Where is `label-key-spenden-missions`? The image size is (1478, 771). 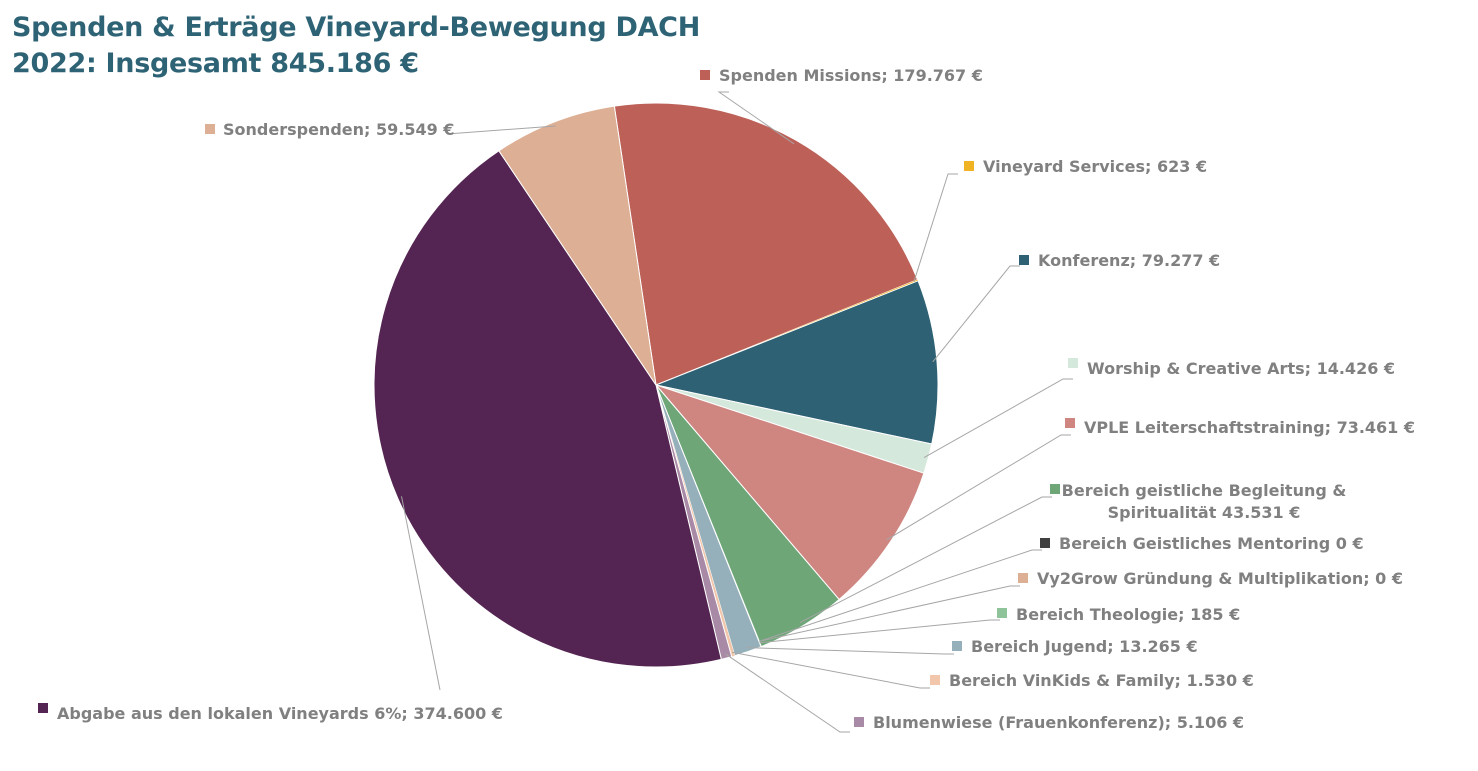 label-key-spenden-missions is located at coordinates (705, 75).